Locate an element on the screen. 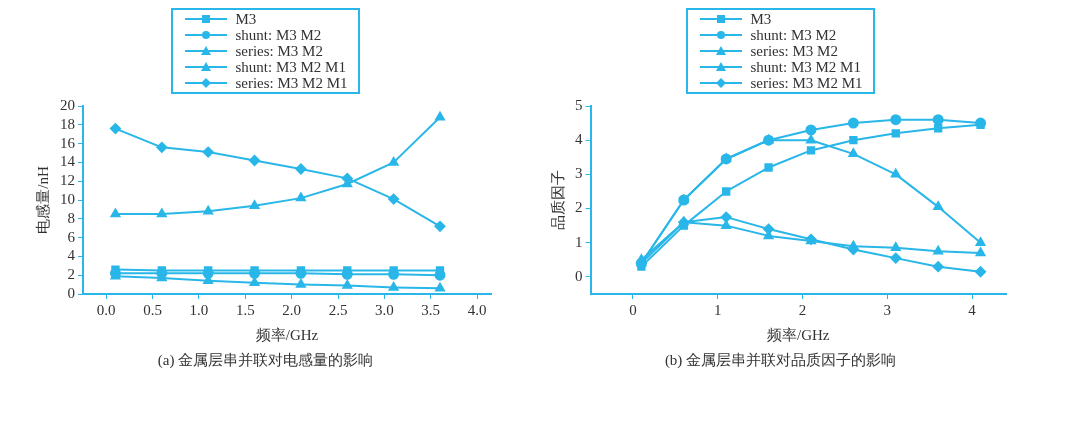 The height and width of the screenshot is (444, 1065). x-tick-label: 0.0 is located at coordinates (106, 309).